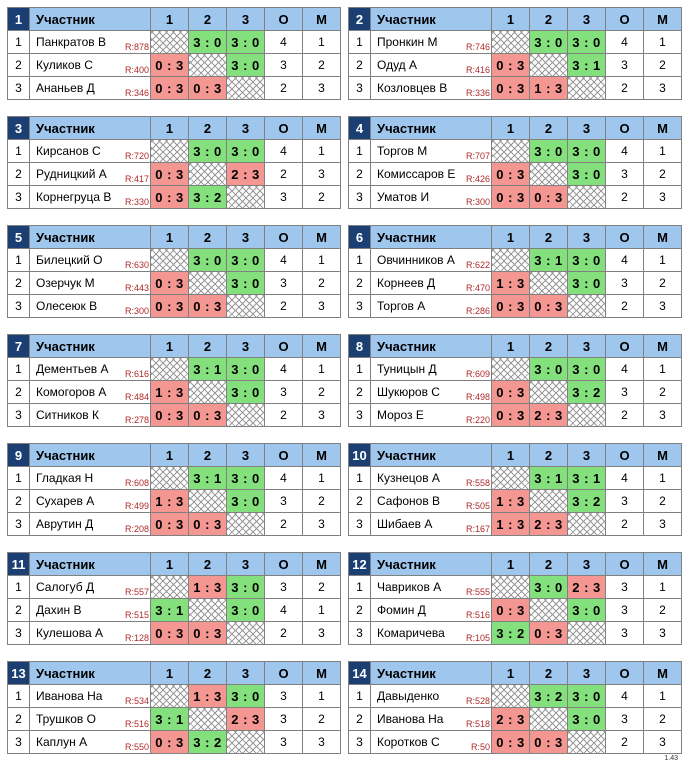 The image size is (682, 763). Describe the element at coordinates (477, 47) in the screenshot. I see `player-rating: R:746` at that location.